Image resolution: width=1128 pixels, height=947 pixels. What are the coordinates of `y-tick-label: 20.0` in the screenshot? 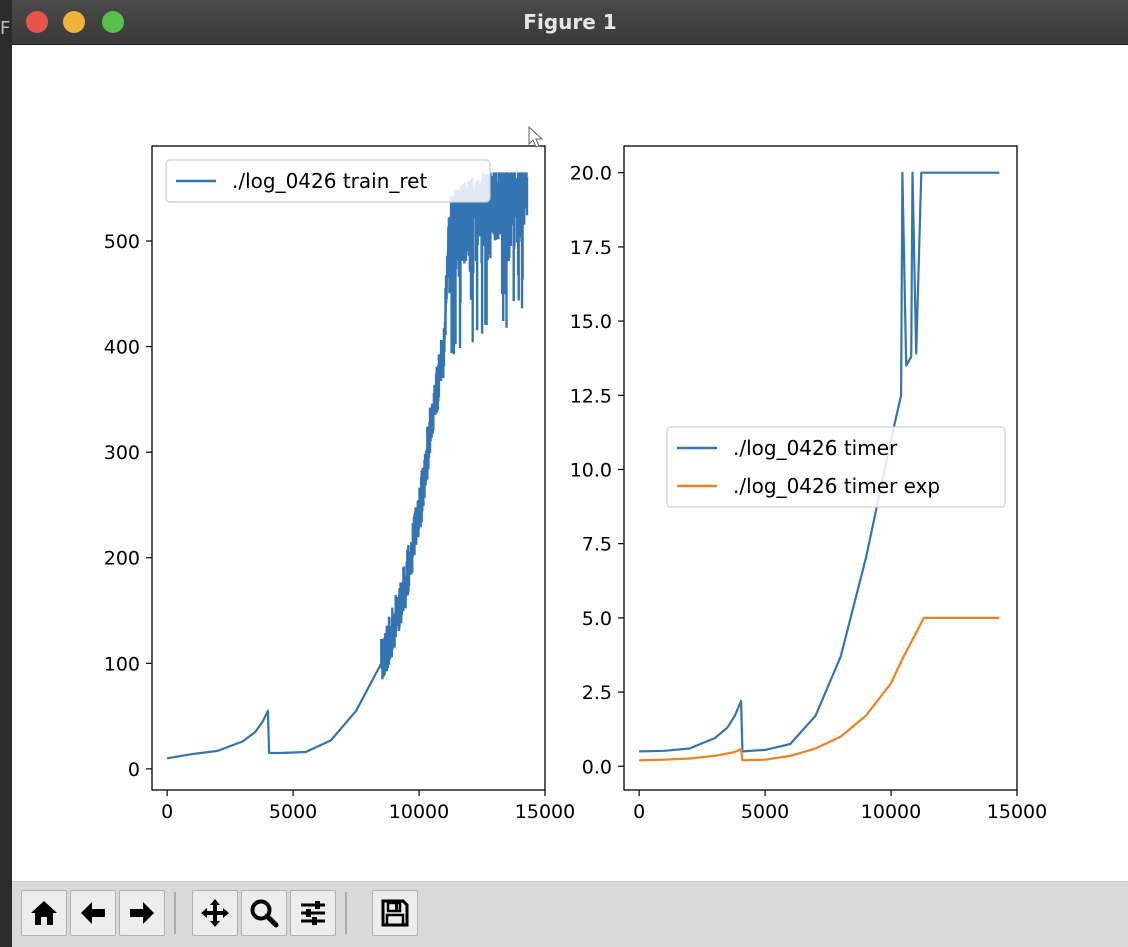 It's located at (591, 174).